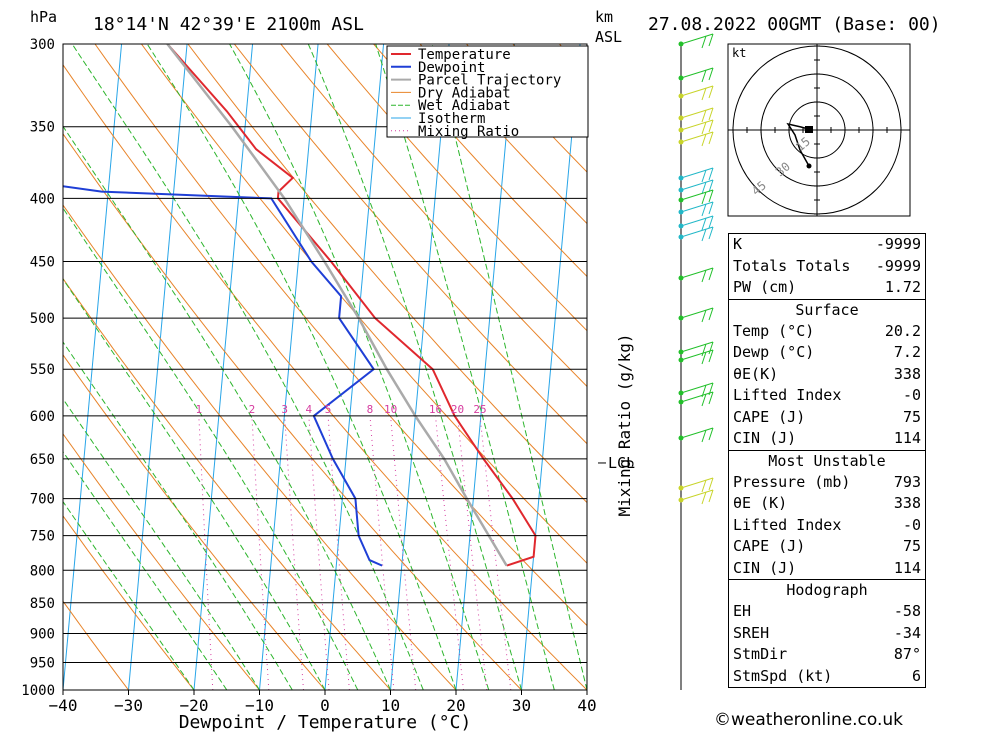  Describe the element at coordinates (194, 705) in the screenshot. I see `x-tick-label: −20` at that location.